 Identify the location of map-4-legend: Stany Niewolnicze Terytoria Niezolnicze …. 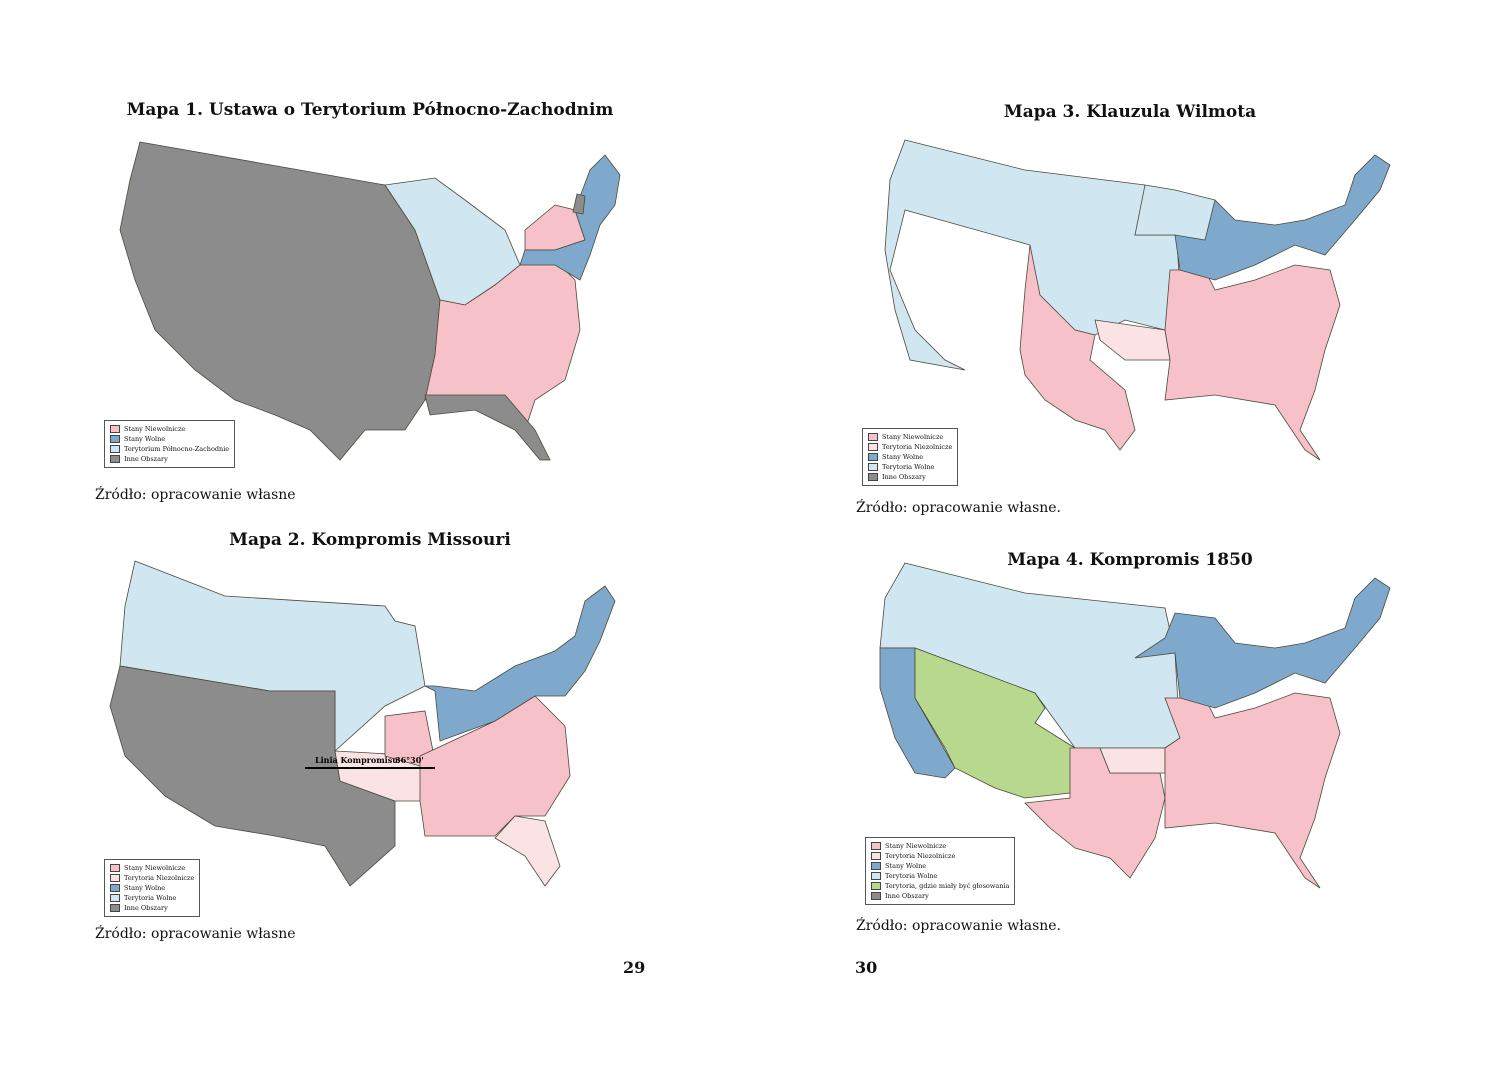
(940, 871).